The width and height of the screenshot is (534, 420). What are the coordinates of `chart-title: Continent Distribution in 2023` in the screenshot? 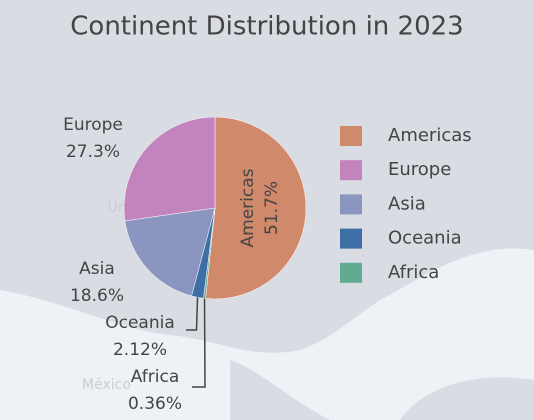 It's located at (266, 27).